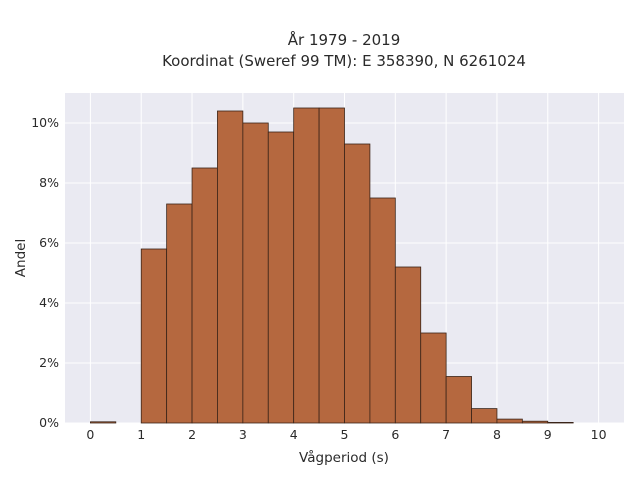  What do you see at coordinates (497, 434) in the screenshot?
I see `x-tick-label: 8` at bounding box center [497, 434].